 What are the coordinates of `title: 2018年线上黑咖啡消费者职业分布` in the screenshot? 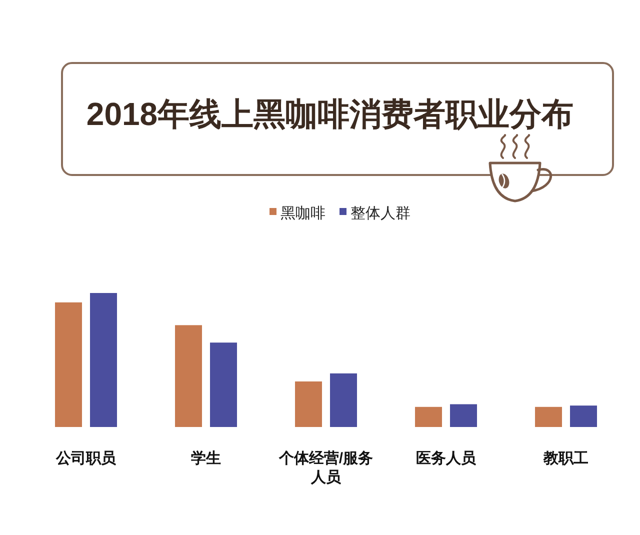 It's located at (330, 114).